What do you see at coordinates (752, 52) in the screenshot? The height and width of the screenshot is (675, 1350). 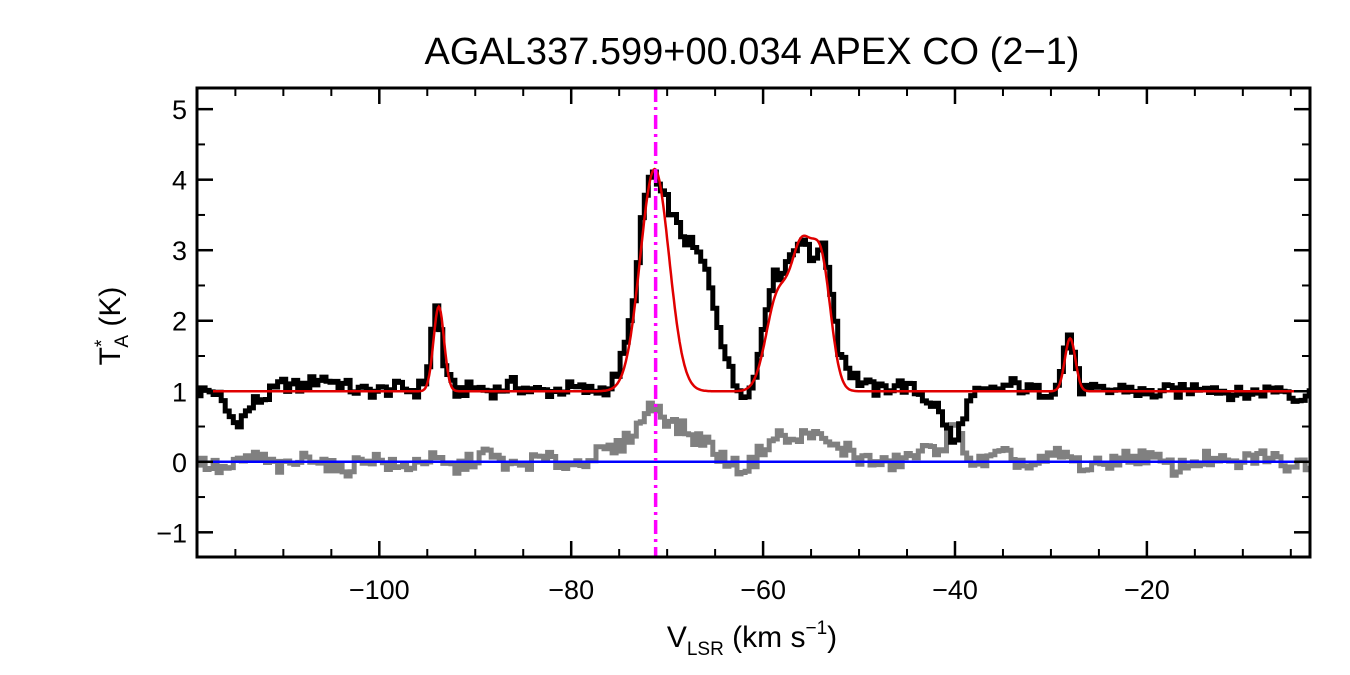 I see `chart-title: AGAL337.599+00.034 APEX CO (2−1)` at bounding box center [752, 52].